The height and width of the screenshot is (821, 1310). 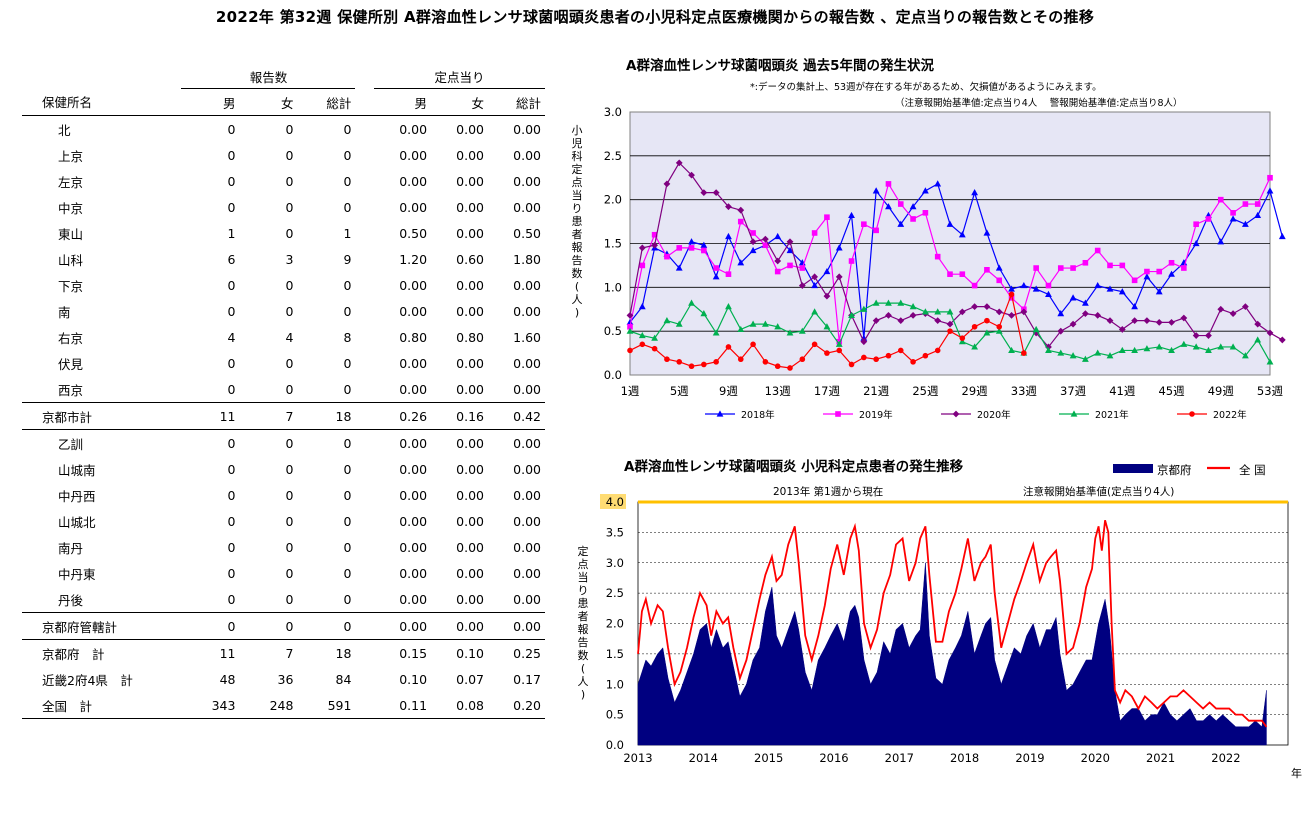 I want to click on table-row: 下京 0 0 0 0.00 0.00 0.00, so click(x=283, y=285).